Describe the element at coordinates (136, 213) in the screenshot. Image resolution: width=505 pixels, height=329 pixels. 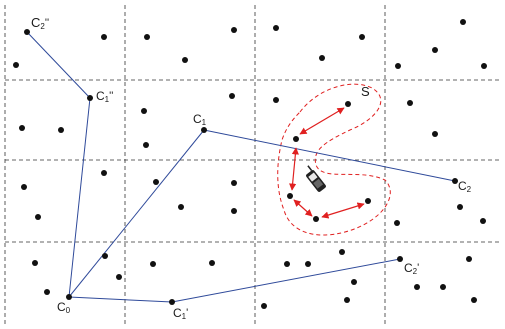
I see `path-c0-c1` at that location.